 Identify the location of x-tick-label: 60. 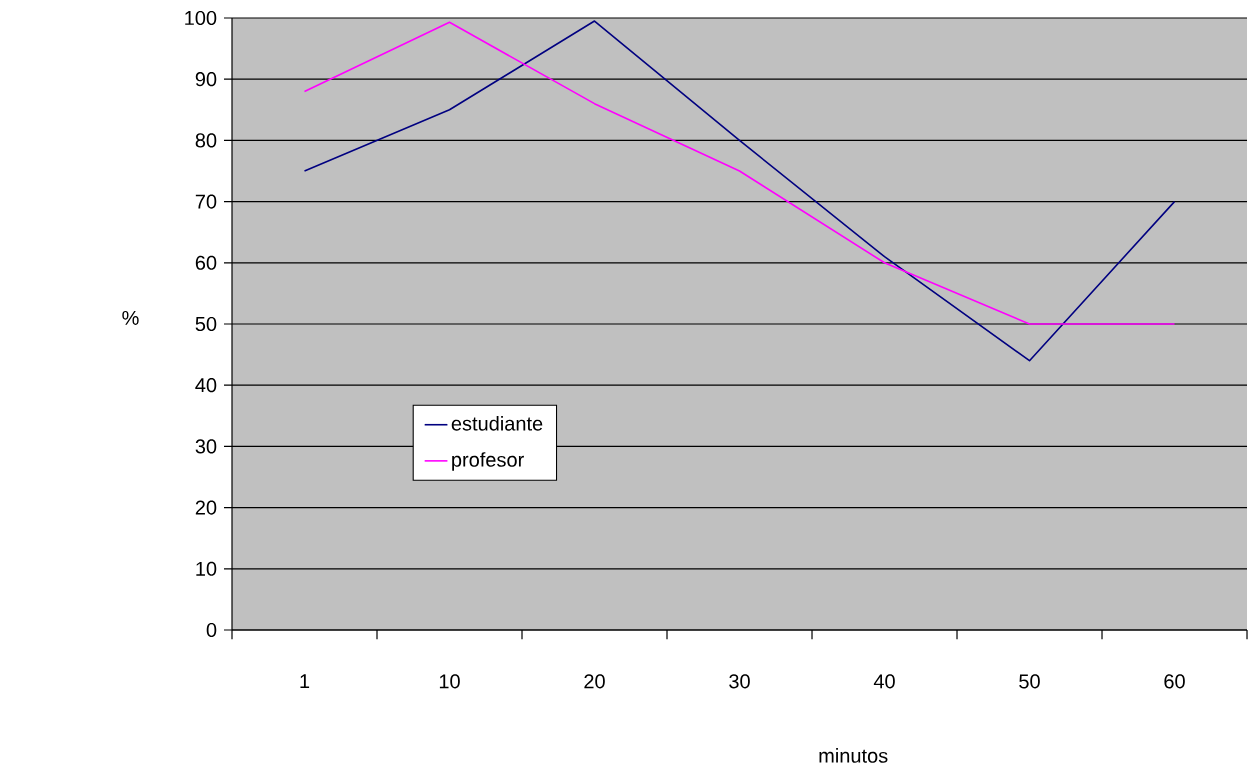
(1174, 681).